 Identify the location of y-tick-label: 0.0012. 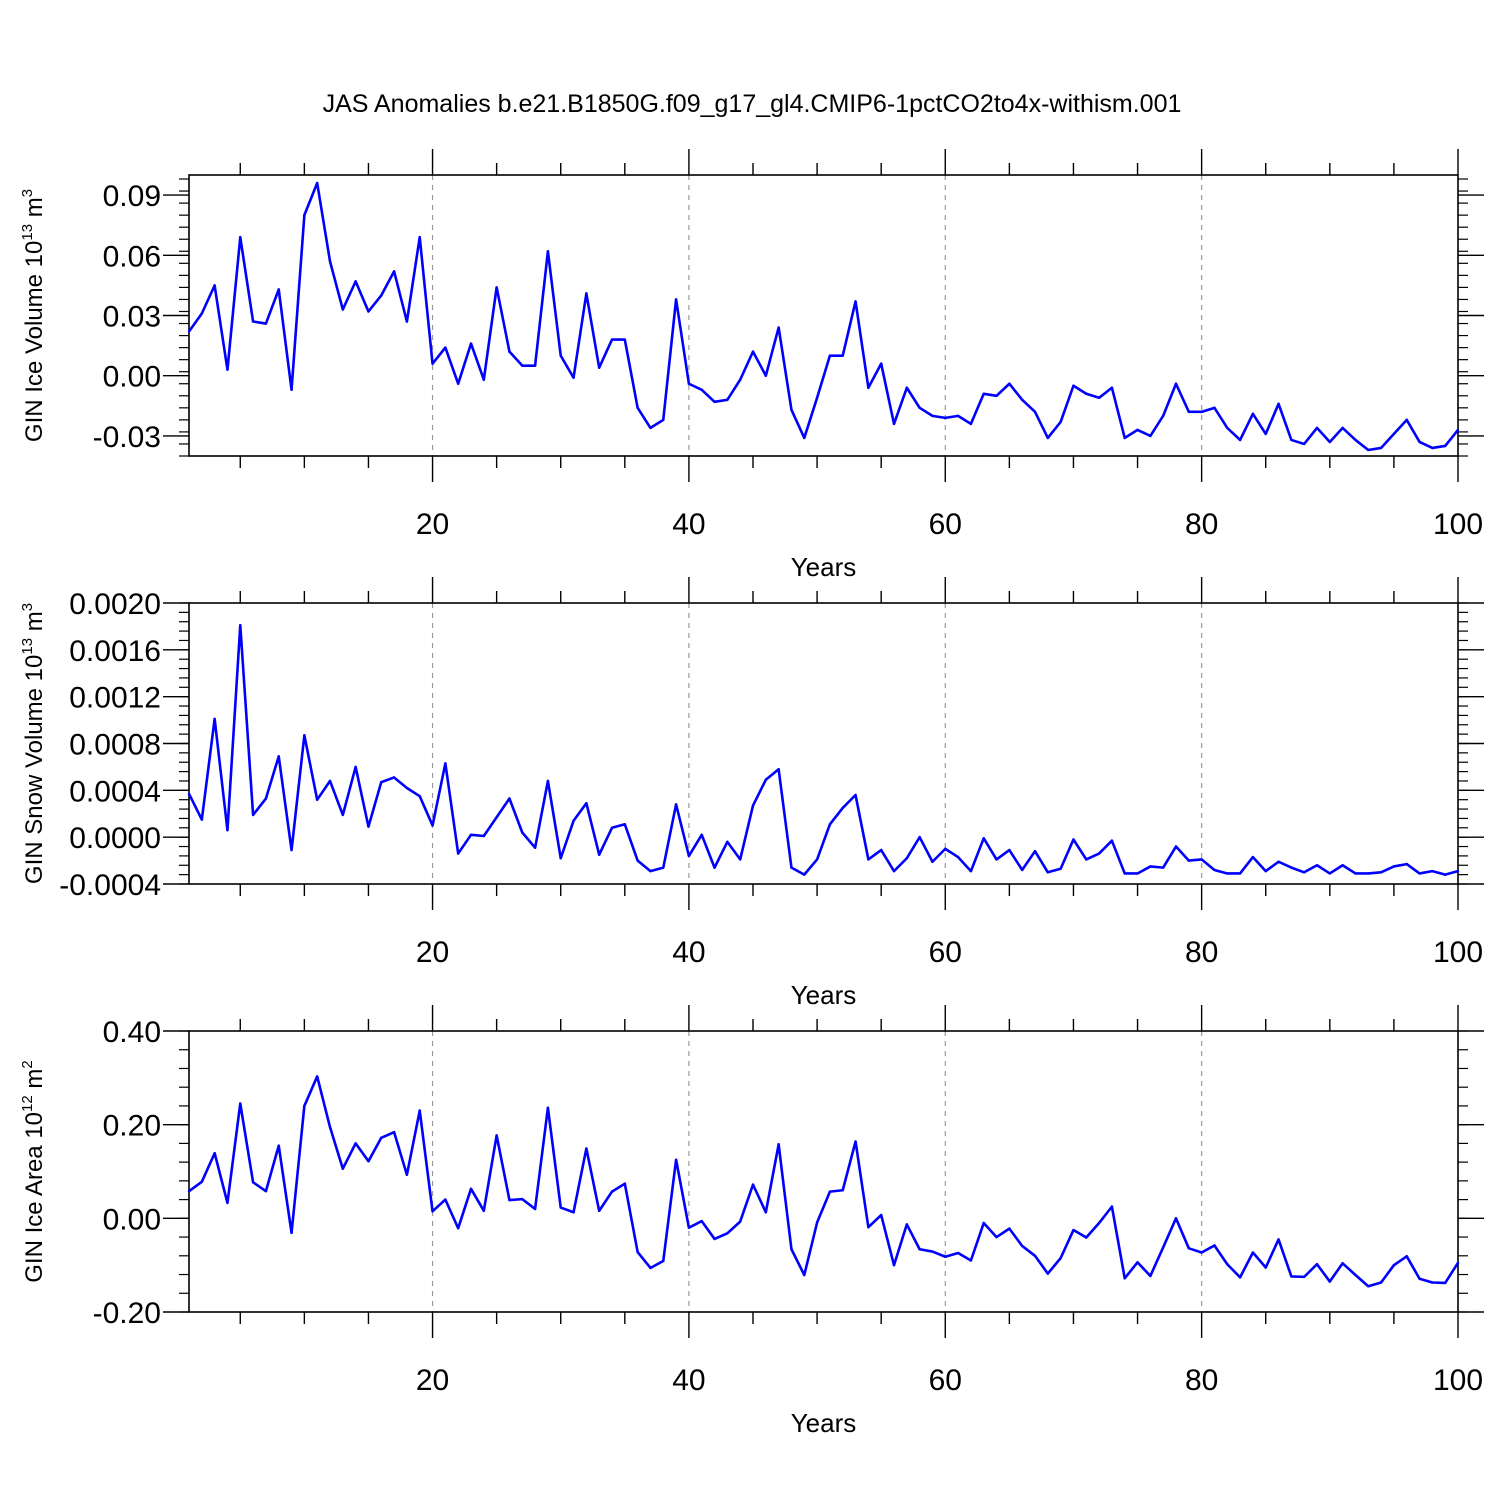
(115, 698).